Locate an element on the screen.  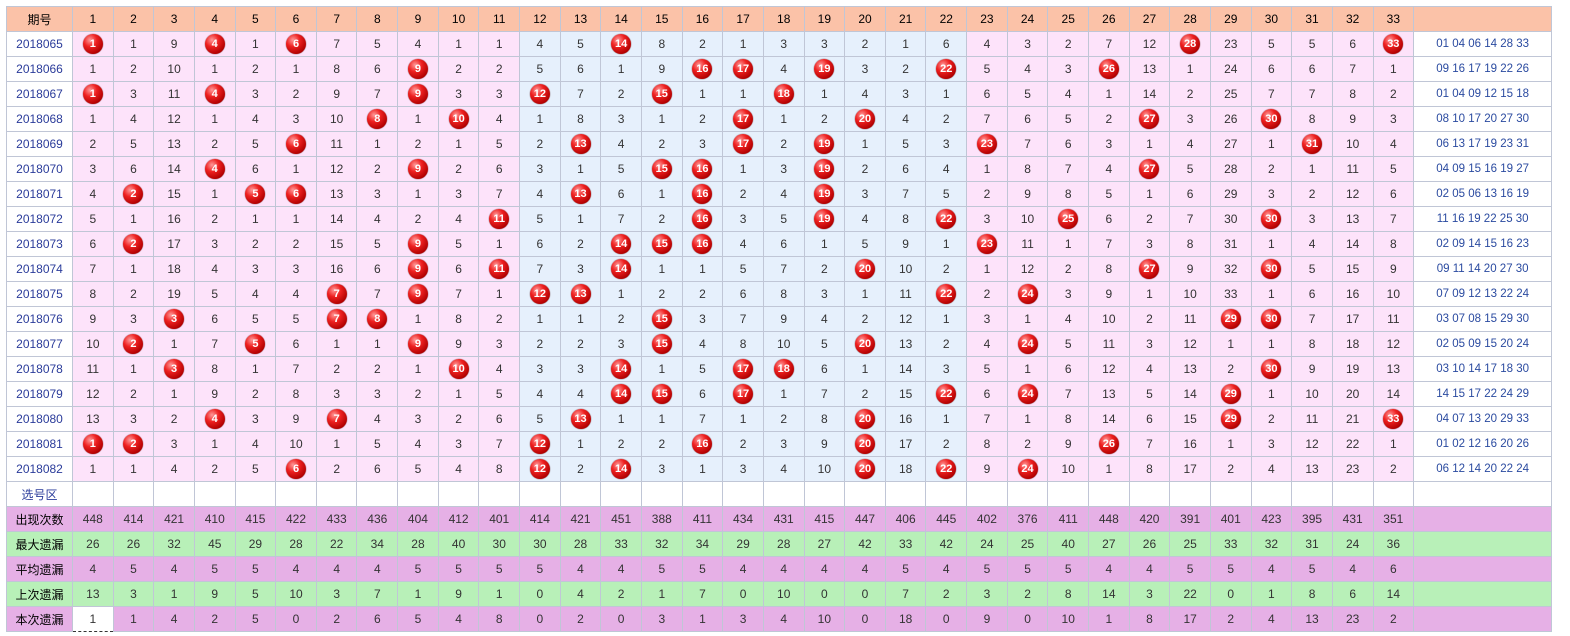
miss-cell: 13 is located at coordinates (1312, 469).